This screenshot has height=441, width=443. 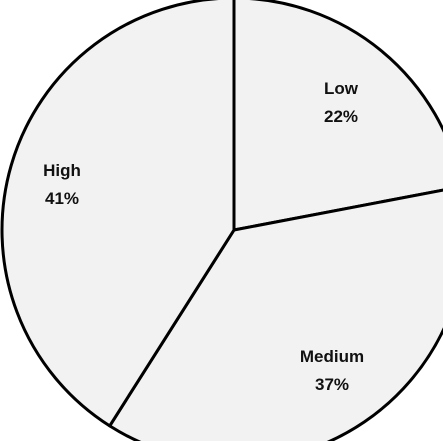 I want to click on slice-label-medium: Medium 37%, so click(x=332, y=370).